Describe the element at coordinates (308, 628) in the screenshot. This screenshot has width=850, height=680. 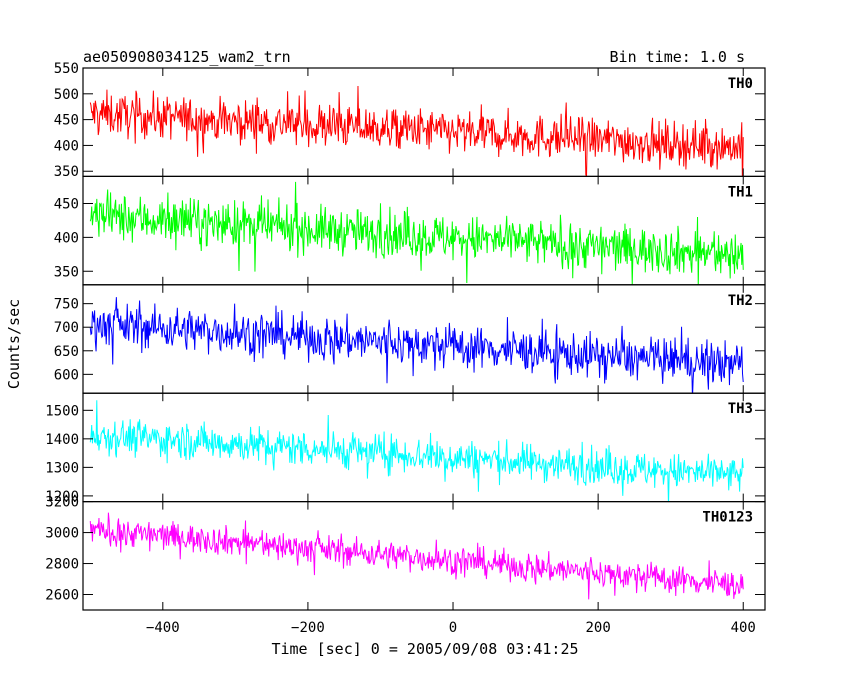
I see `x-tick-label: −200` at that location.